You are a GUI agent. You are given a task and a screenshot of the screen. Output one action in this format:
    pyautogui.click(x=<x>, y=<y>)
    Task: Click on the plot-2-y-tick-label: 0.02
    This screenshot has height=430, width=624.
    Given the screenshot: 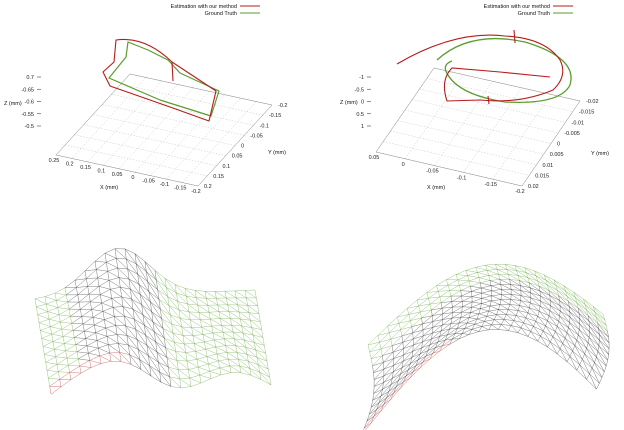 What is the action you would take?
    pyautogui.click(x=533, y=187)
    